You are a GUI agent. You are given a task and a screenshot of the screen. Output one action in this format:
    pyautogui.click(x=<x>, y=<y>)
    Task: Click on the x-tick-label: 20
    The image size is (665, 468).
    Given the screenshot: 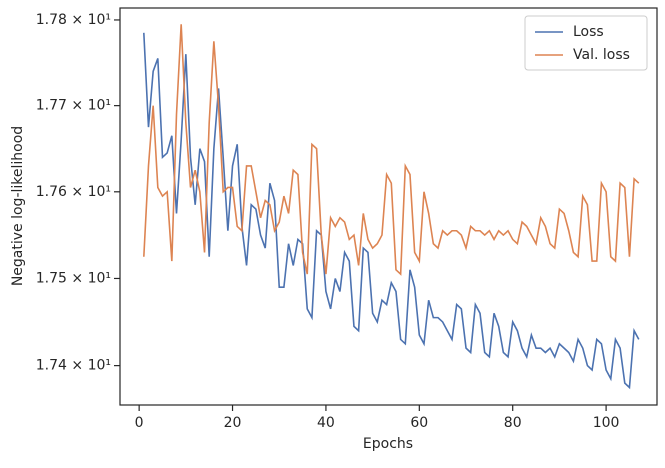 What is the action you would take?
    pyautogui.click(x=233, y=423)
    